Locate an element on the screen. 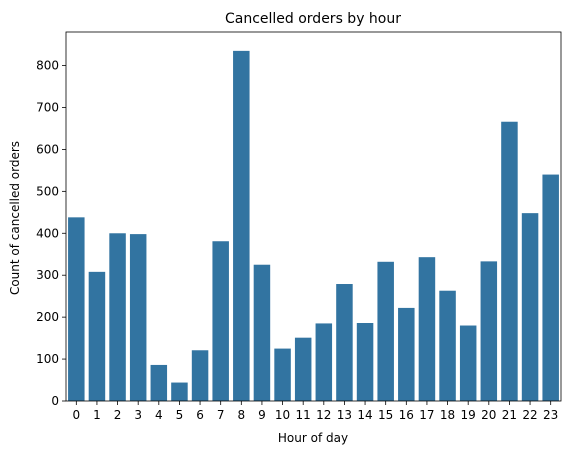  x-tick-label: 20 is located at coordinates (488, 415).